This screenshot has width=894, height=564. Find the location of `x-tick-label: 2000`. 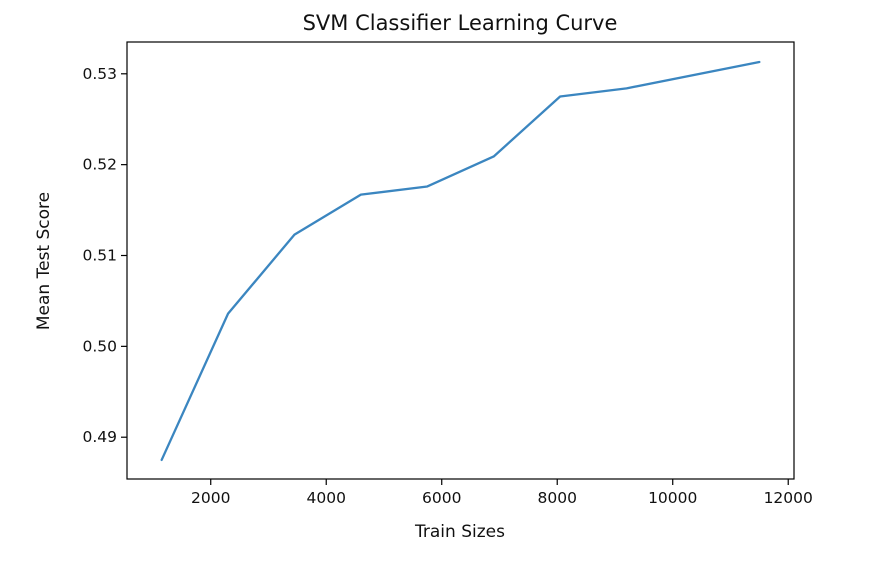

x-tick-label: 2000 is located at coordinates (210, 498).